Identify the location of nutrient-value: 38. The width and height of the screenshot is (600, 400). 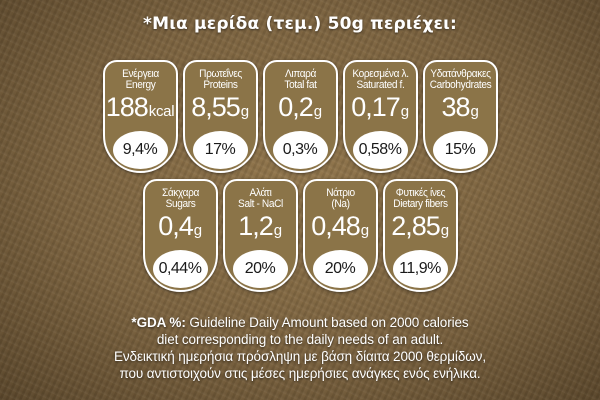
(455, 107).